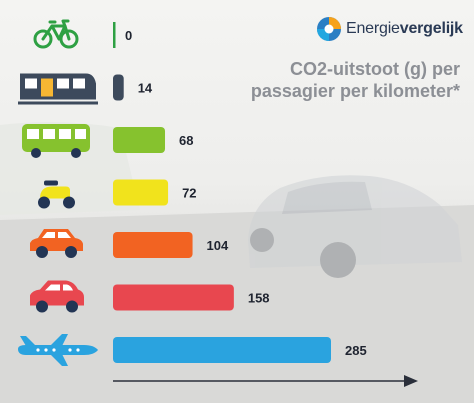 The height and width of the screenshot is (403, 474). Describe the element at coordinates (222, 350) in the screenshot. I see `bar-airplane` at that location.